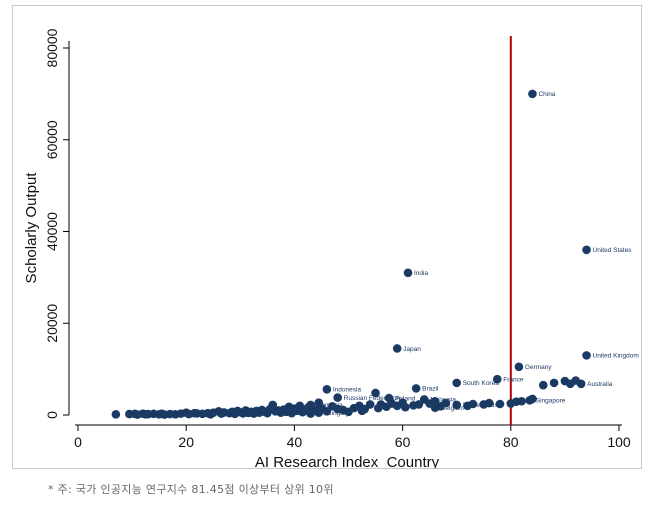 The image size is (658, 509). I want to click on point-label: France, so click(513, 380).